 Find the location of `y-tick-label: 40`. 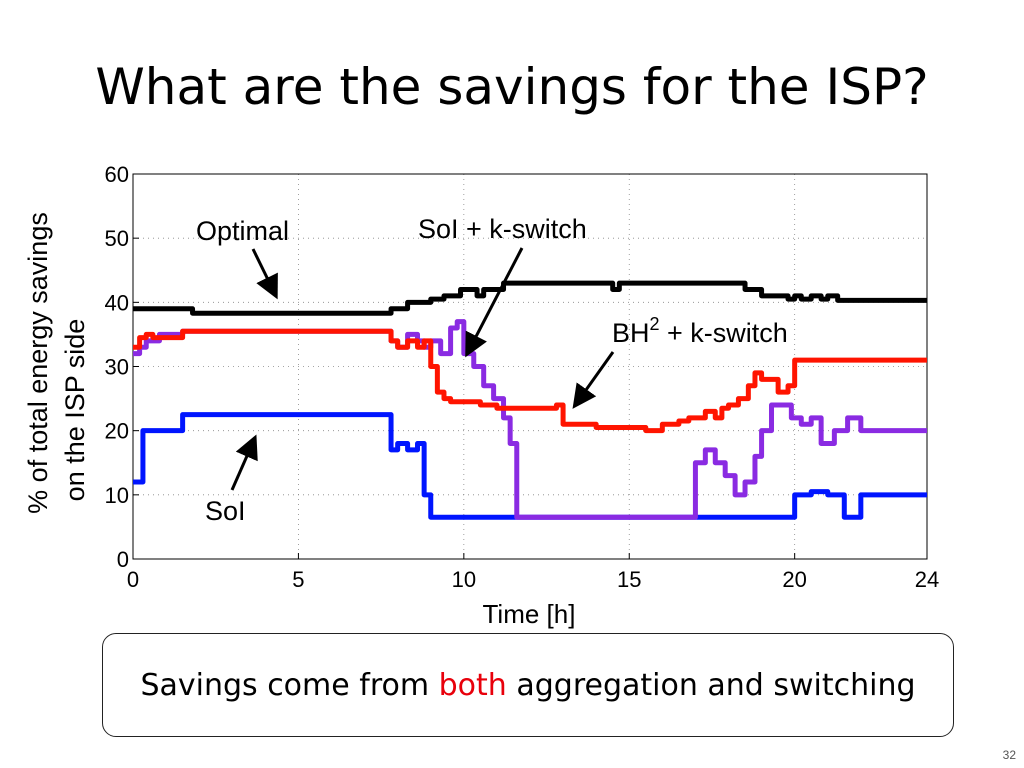

y-tick-label: 40 is located at coordinates (117, 302).